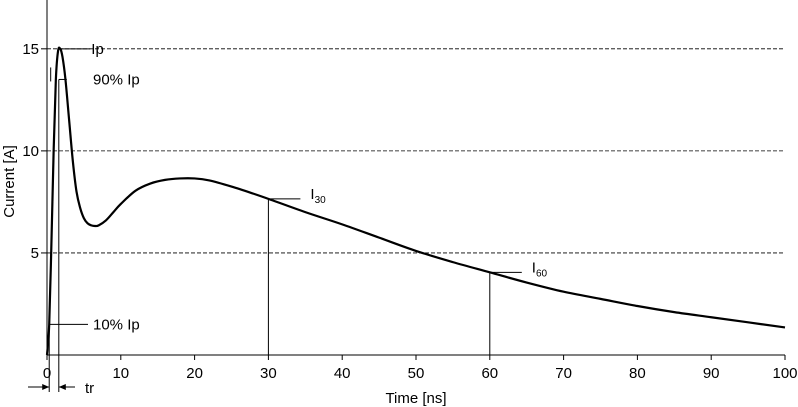 This screenshot has width=798, height=407. I want to click on x-tick-label-50: 50, so click(416, 373).